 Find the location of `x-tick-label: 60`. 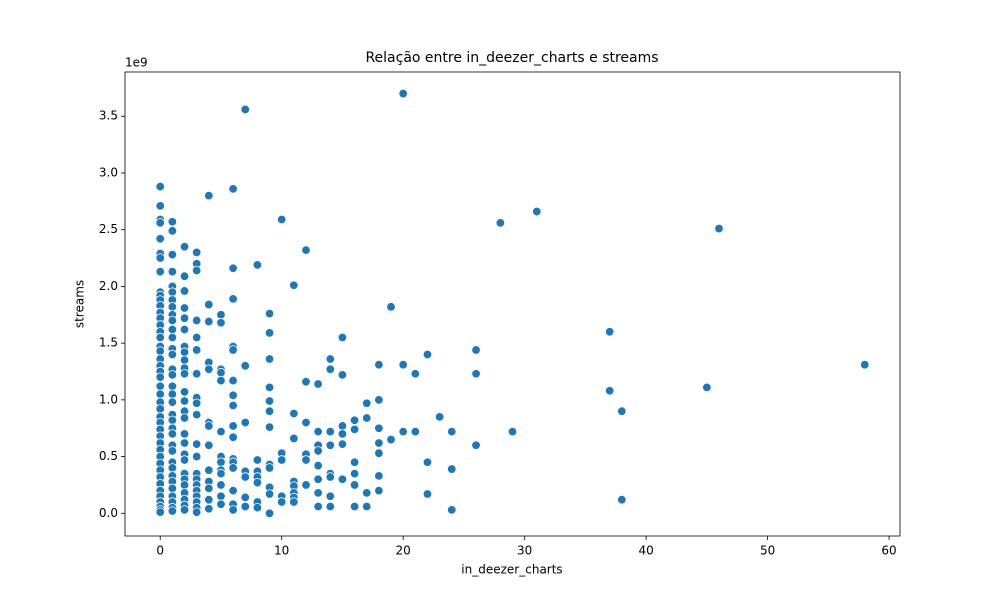

x-tick-label: 60 is located at coordinates (888, 551).